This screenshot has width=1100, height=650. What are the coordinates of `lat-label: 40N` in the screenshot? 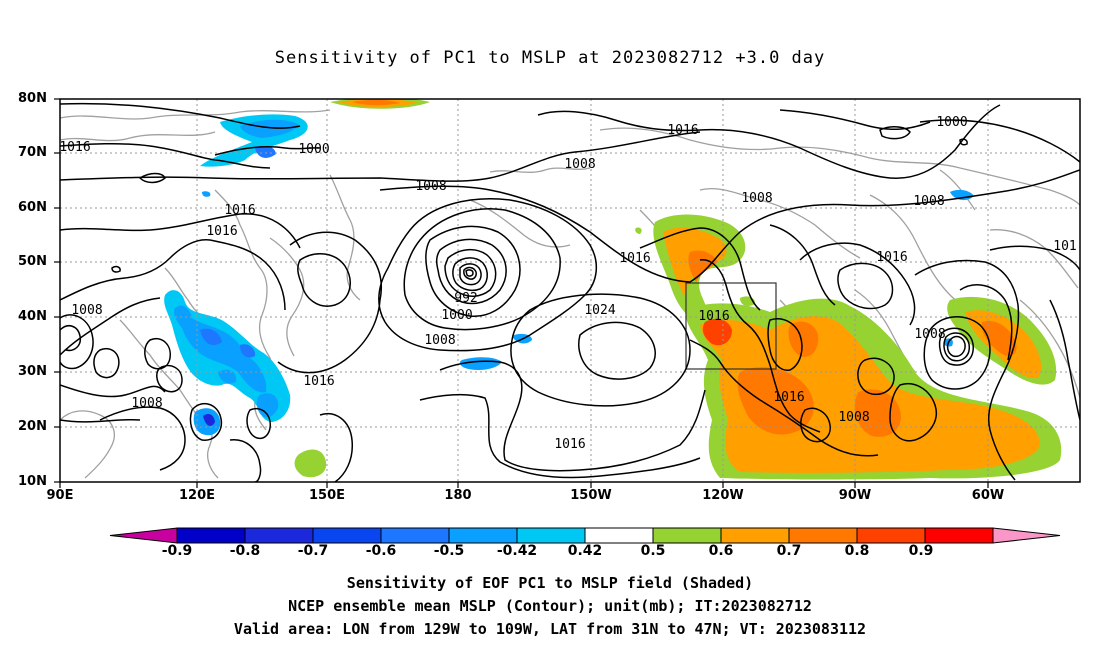 It's located at (32, 316).